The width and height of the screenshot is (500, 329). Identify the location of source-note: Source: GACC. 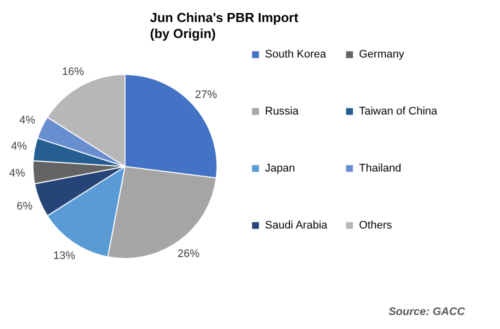
(427, 312).